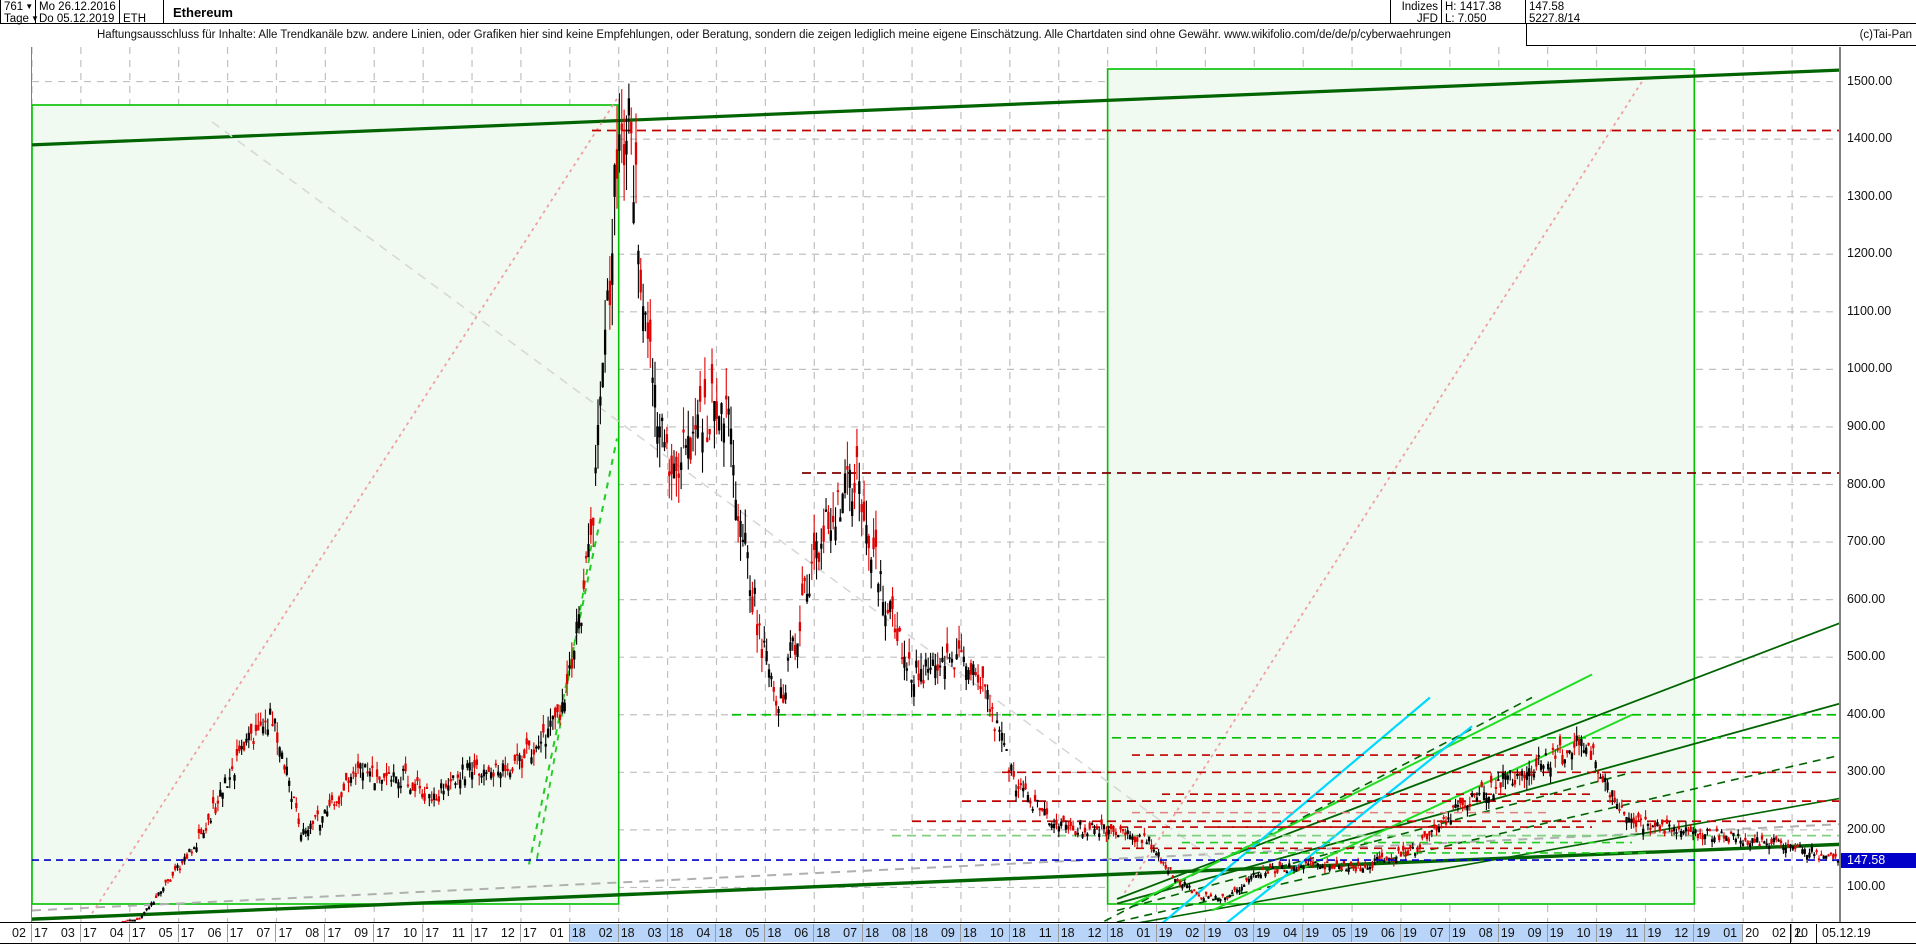 The height and width of the screenshot is (952, 1916). Describe the element at coordinates (850, 933) in the screenshot. I see `time-tick-label: 07` at that location.